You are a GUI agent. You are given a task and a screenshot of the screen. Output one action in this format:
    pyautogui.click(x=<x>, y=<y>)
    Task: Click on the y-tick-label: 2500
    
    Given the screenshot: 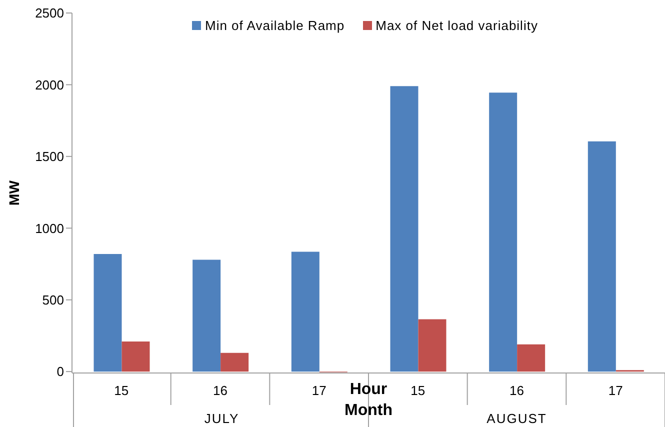 What is the action you would take?
    pyautogui.click(x=49, y=13)
    